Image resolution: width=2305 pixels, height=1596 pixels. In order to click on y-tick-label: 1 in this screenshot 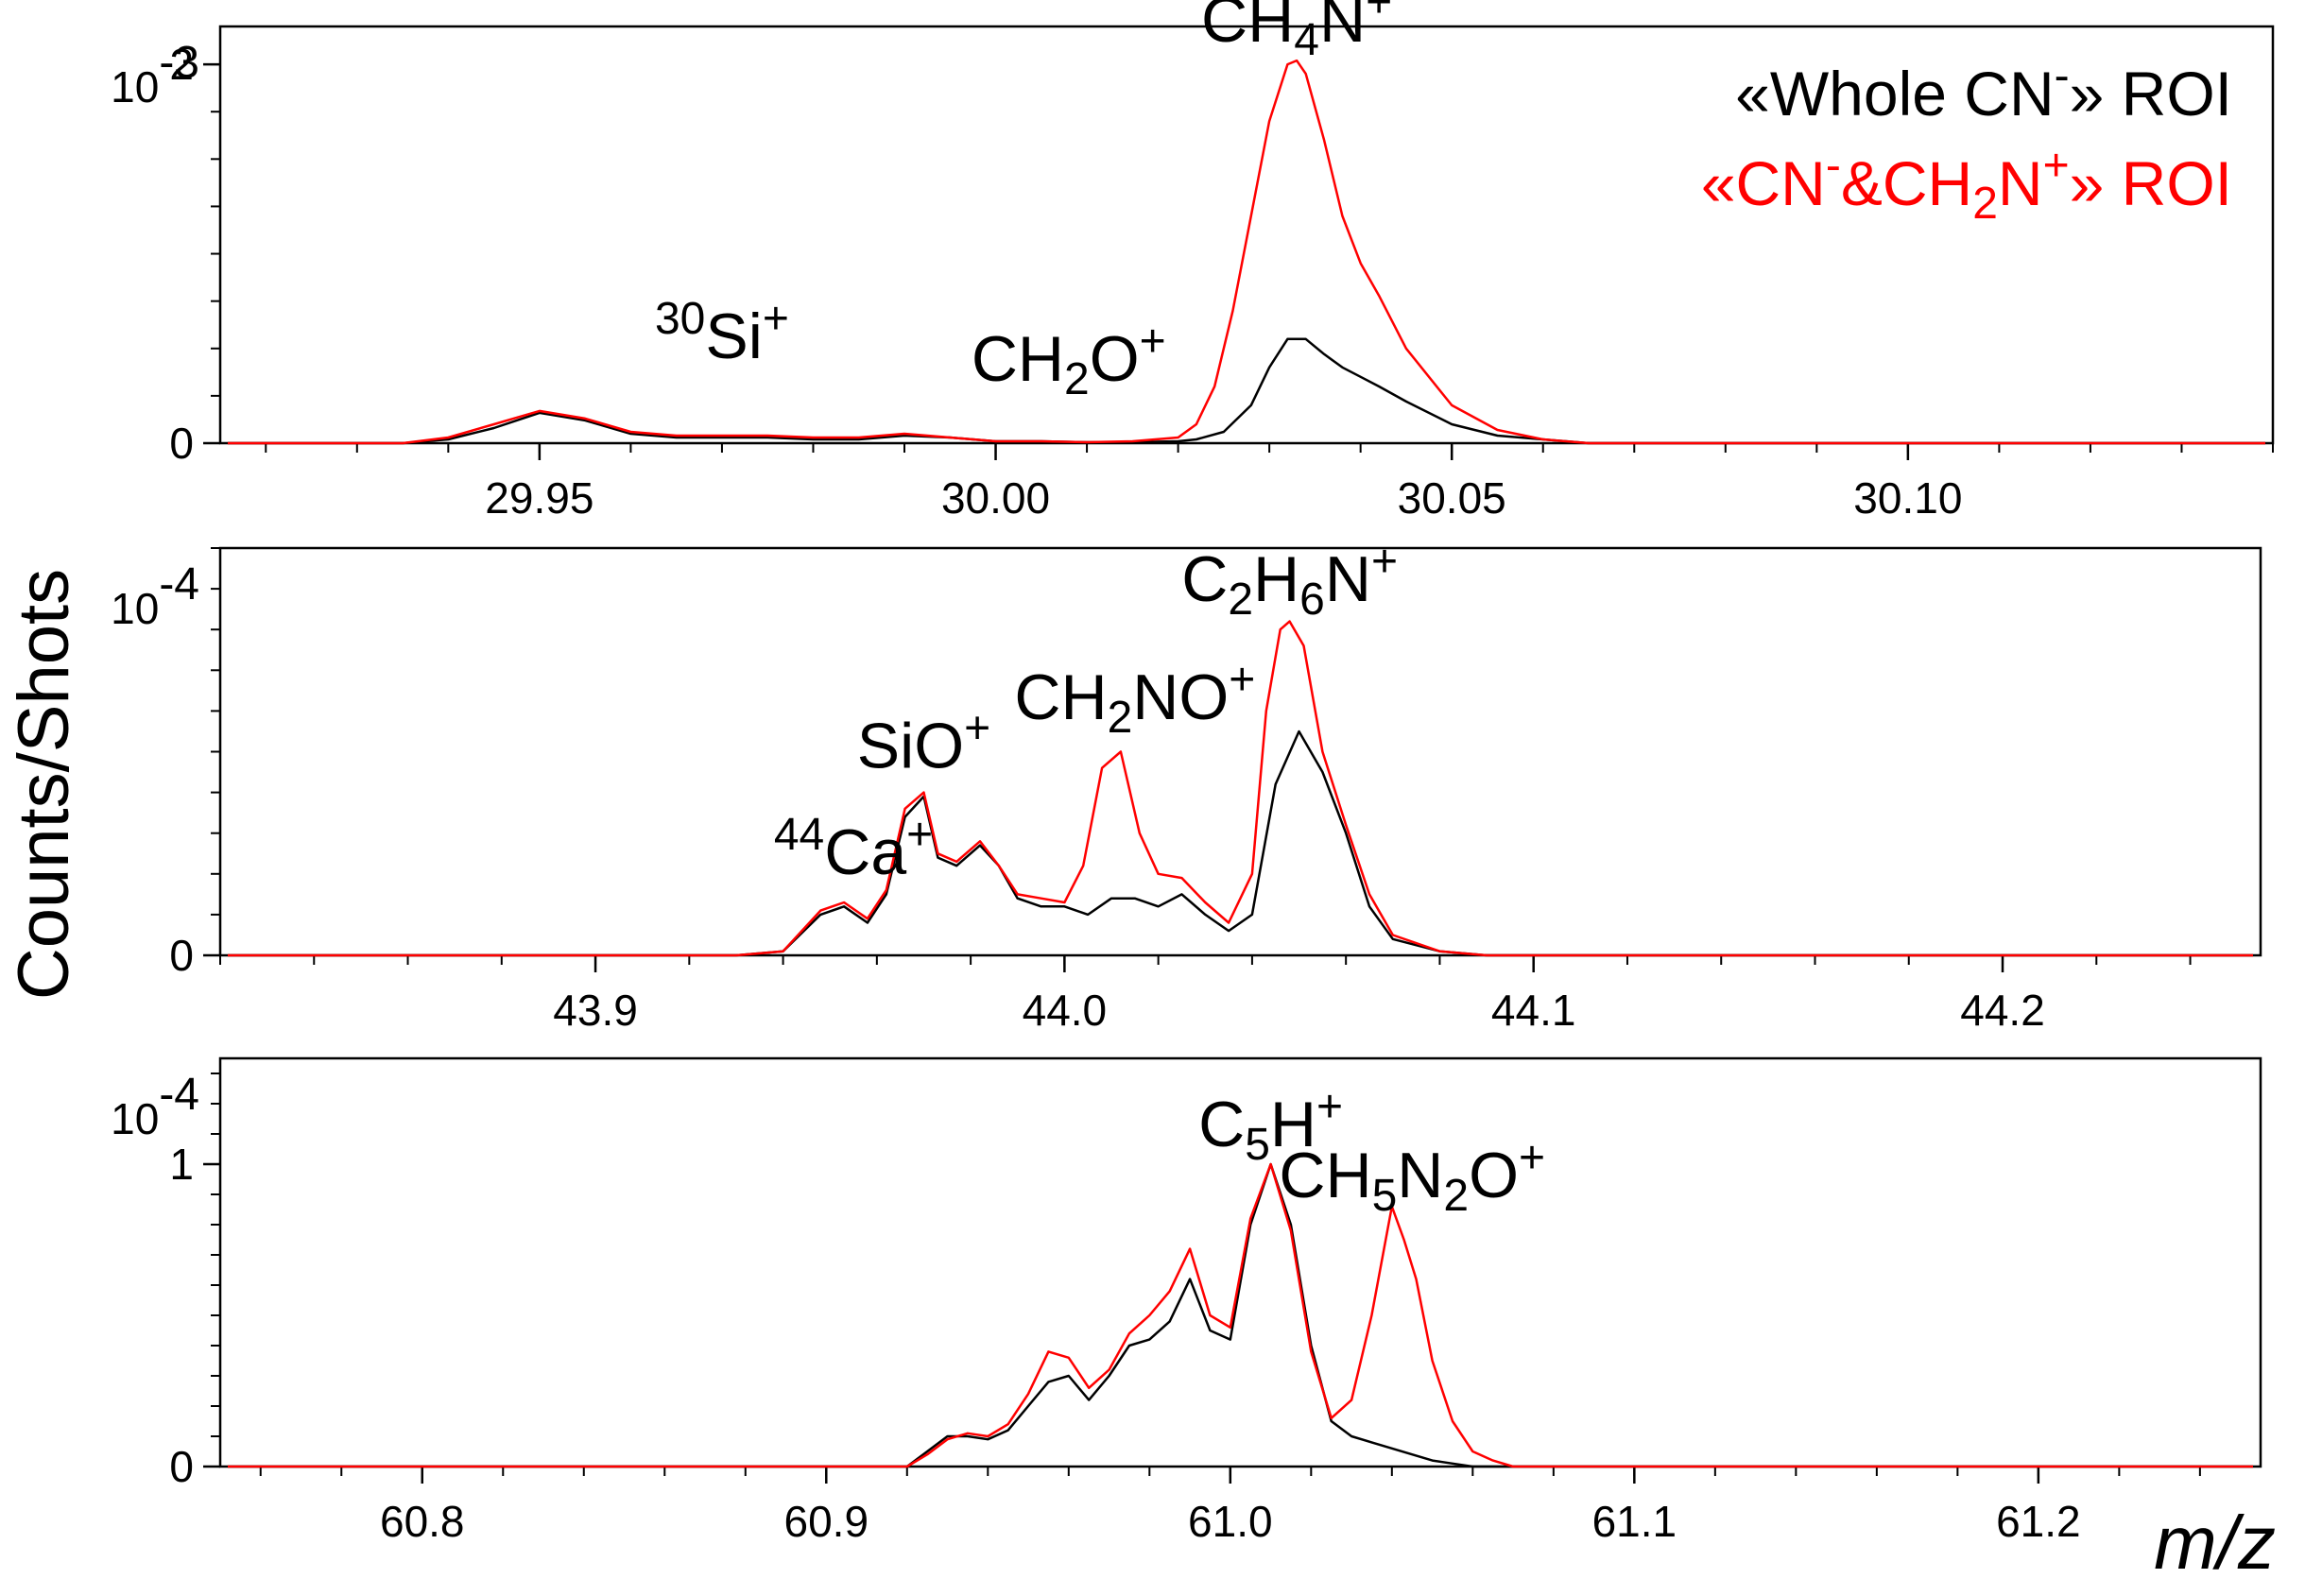, I will do `click(181, 1164)`.